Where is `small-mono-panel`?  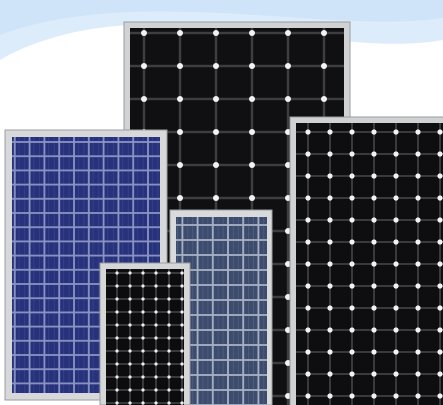 small-mono-panel is located at coordinates (145, 333).